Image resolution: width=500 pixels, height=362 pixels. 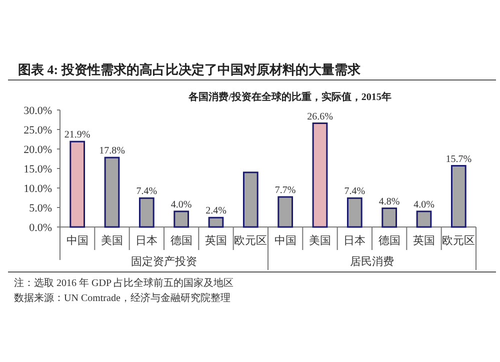 I want to click on chart-title: 图表 4: 投资性需求的高占比决定了中国对原材料的大量需求, so click(x=190, y=69).